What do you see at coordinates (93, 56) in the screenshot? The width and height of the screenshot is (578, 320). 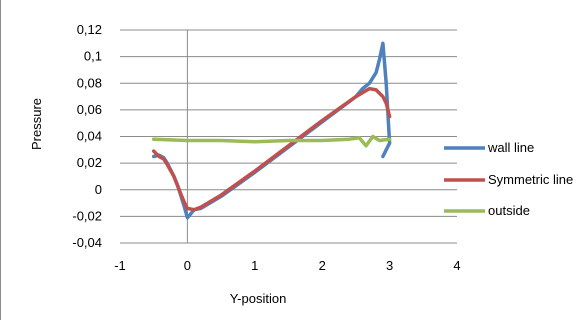 I see `y-tick-label: 0,1` at bounding box center [93, 56].